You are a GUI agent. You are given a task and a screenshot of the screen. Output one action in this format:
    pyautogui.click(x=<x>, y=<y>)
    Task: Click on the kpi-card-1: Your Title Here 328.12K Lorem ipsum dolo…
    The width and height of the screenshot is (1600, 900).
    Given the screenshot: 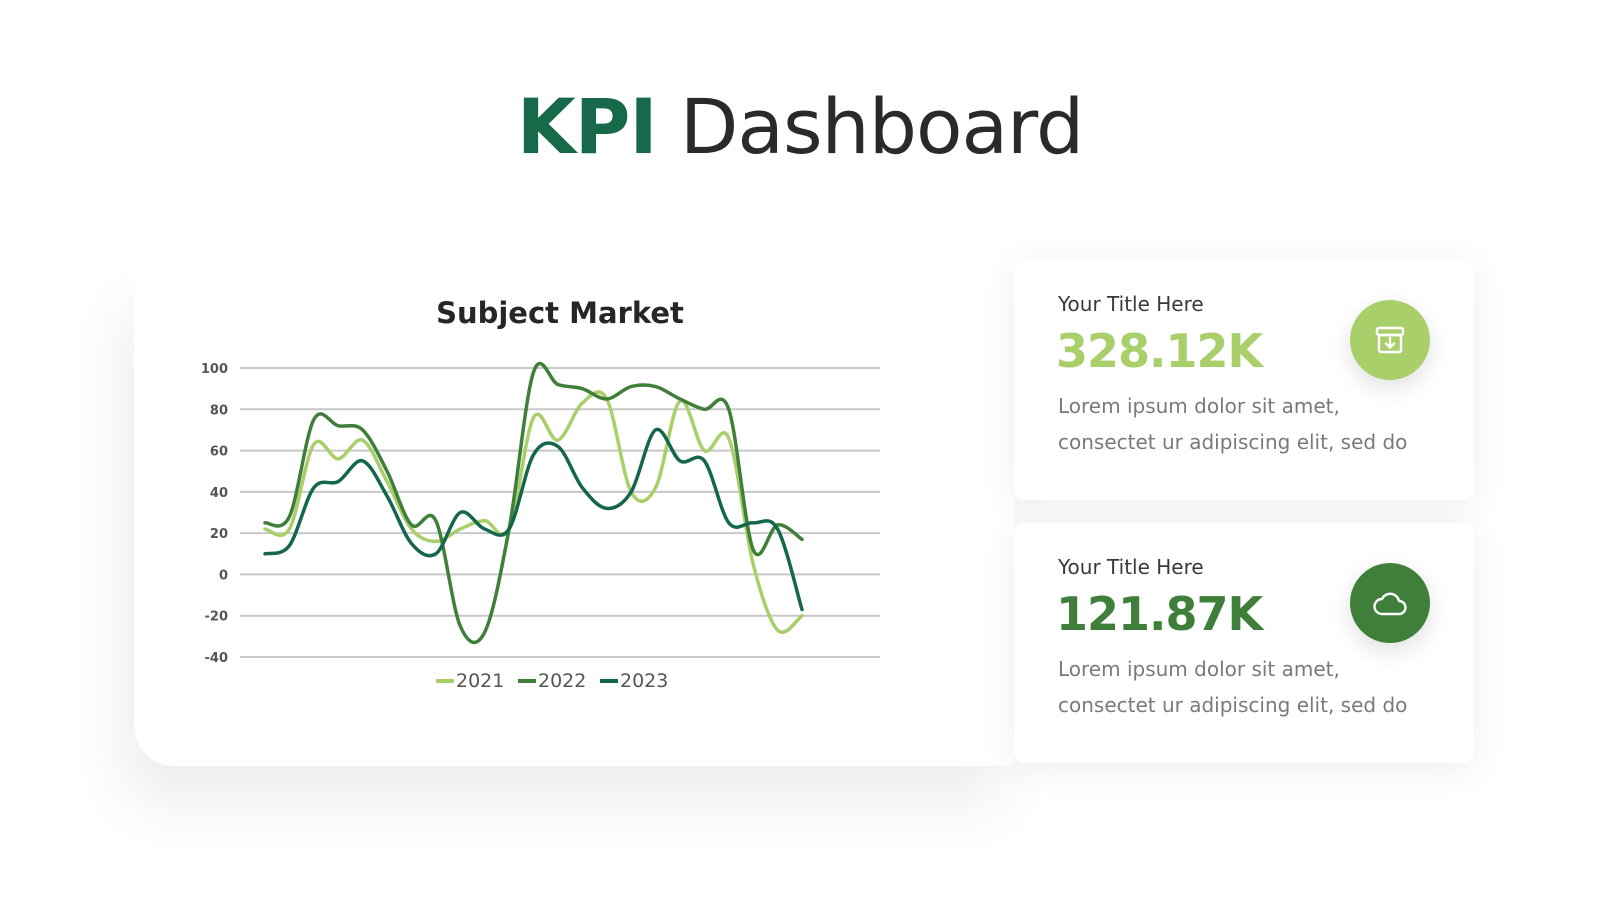 What is the action you would take?
    pyautogui.click(x=1244, y=380)
    